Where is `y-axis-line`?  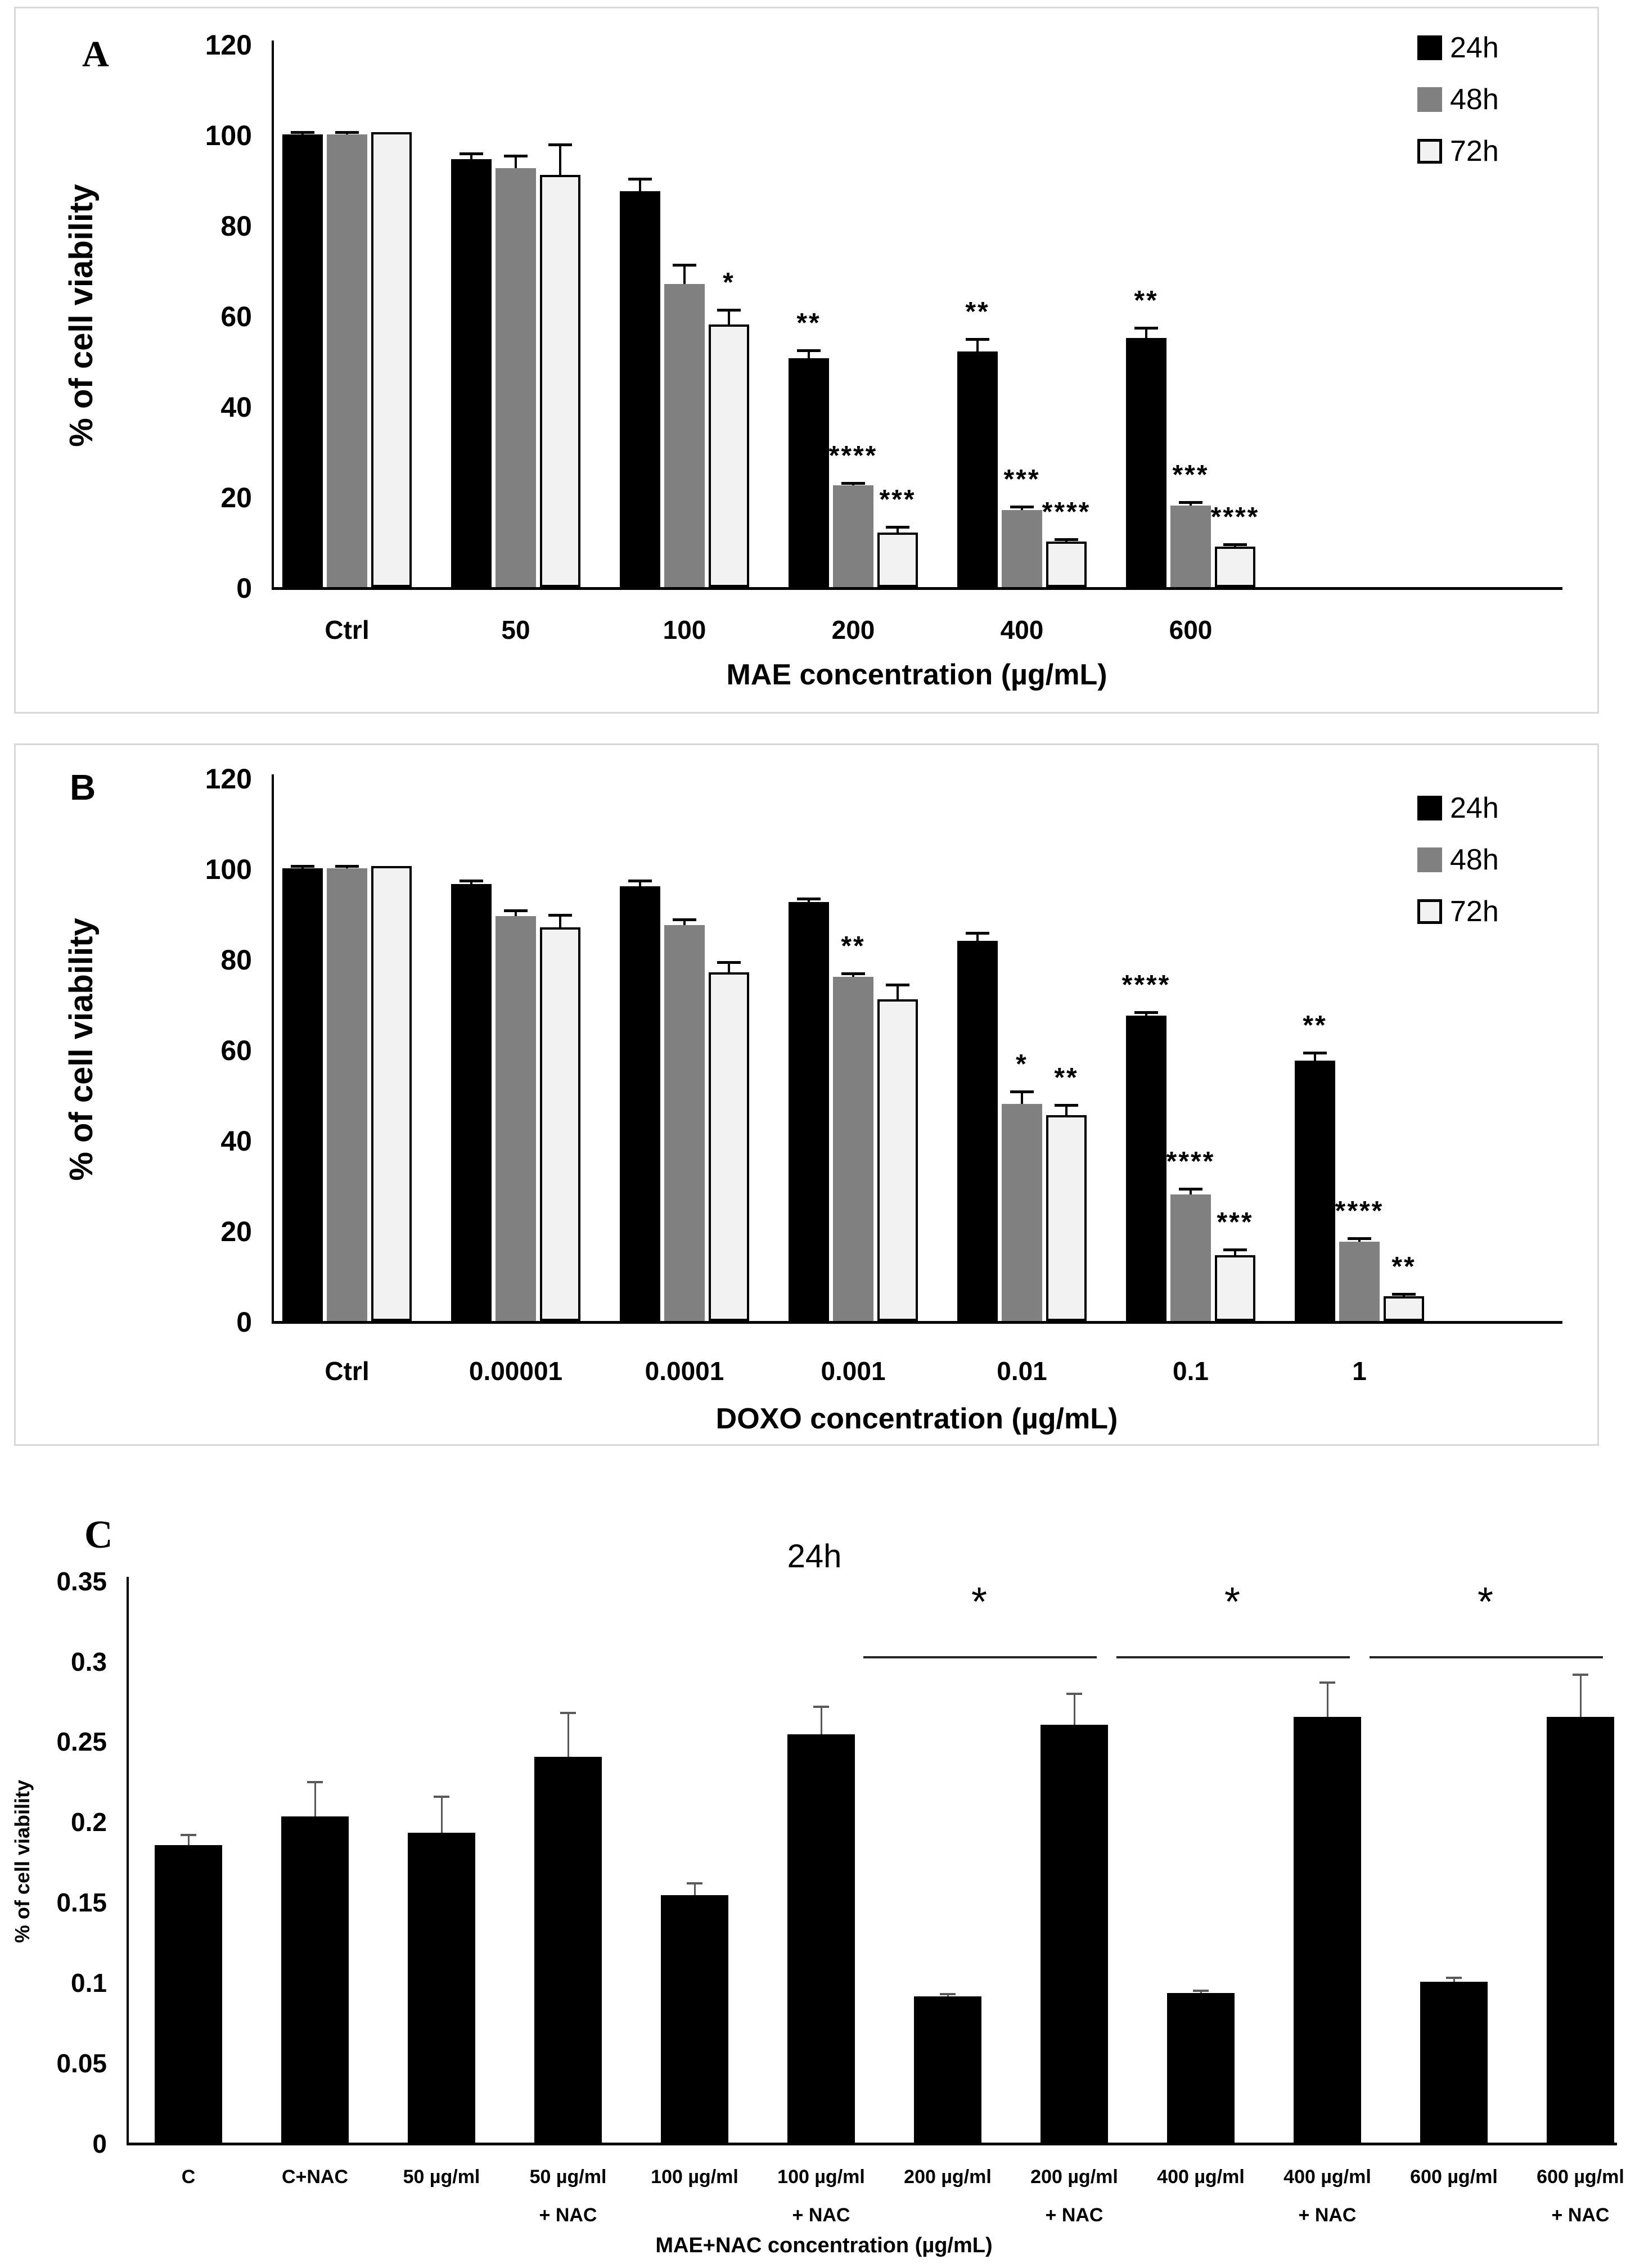
y-axis-line is located at coordinates (273, 1047).